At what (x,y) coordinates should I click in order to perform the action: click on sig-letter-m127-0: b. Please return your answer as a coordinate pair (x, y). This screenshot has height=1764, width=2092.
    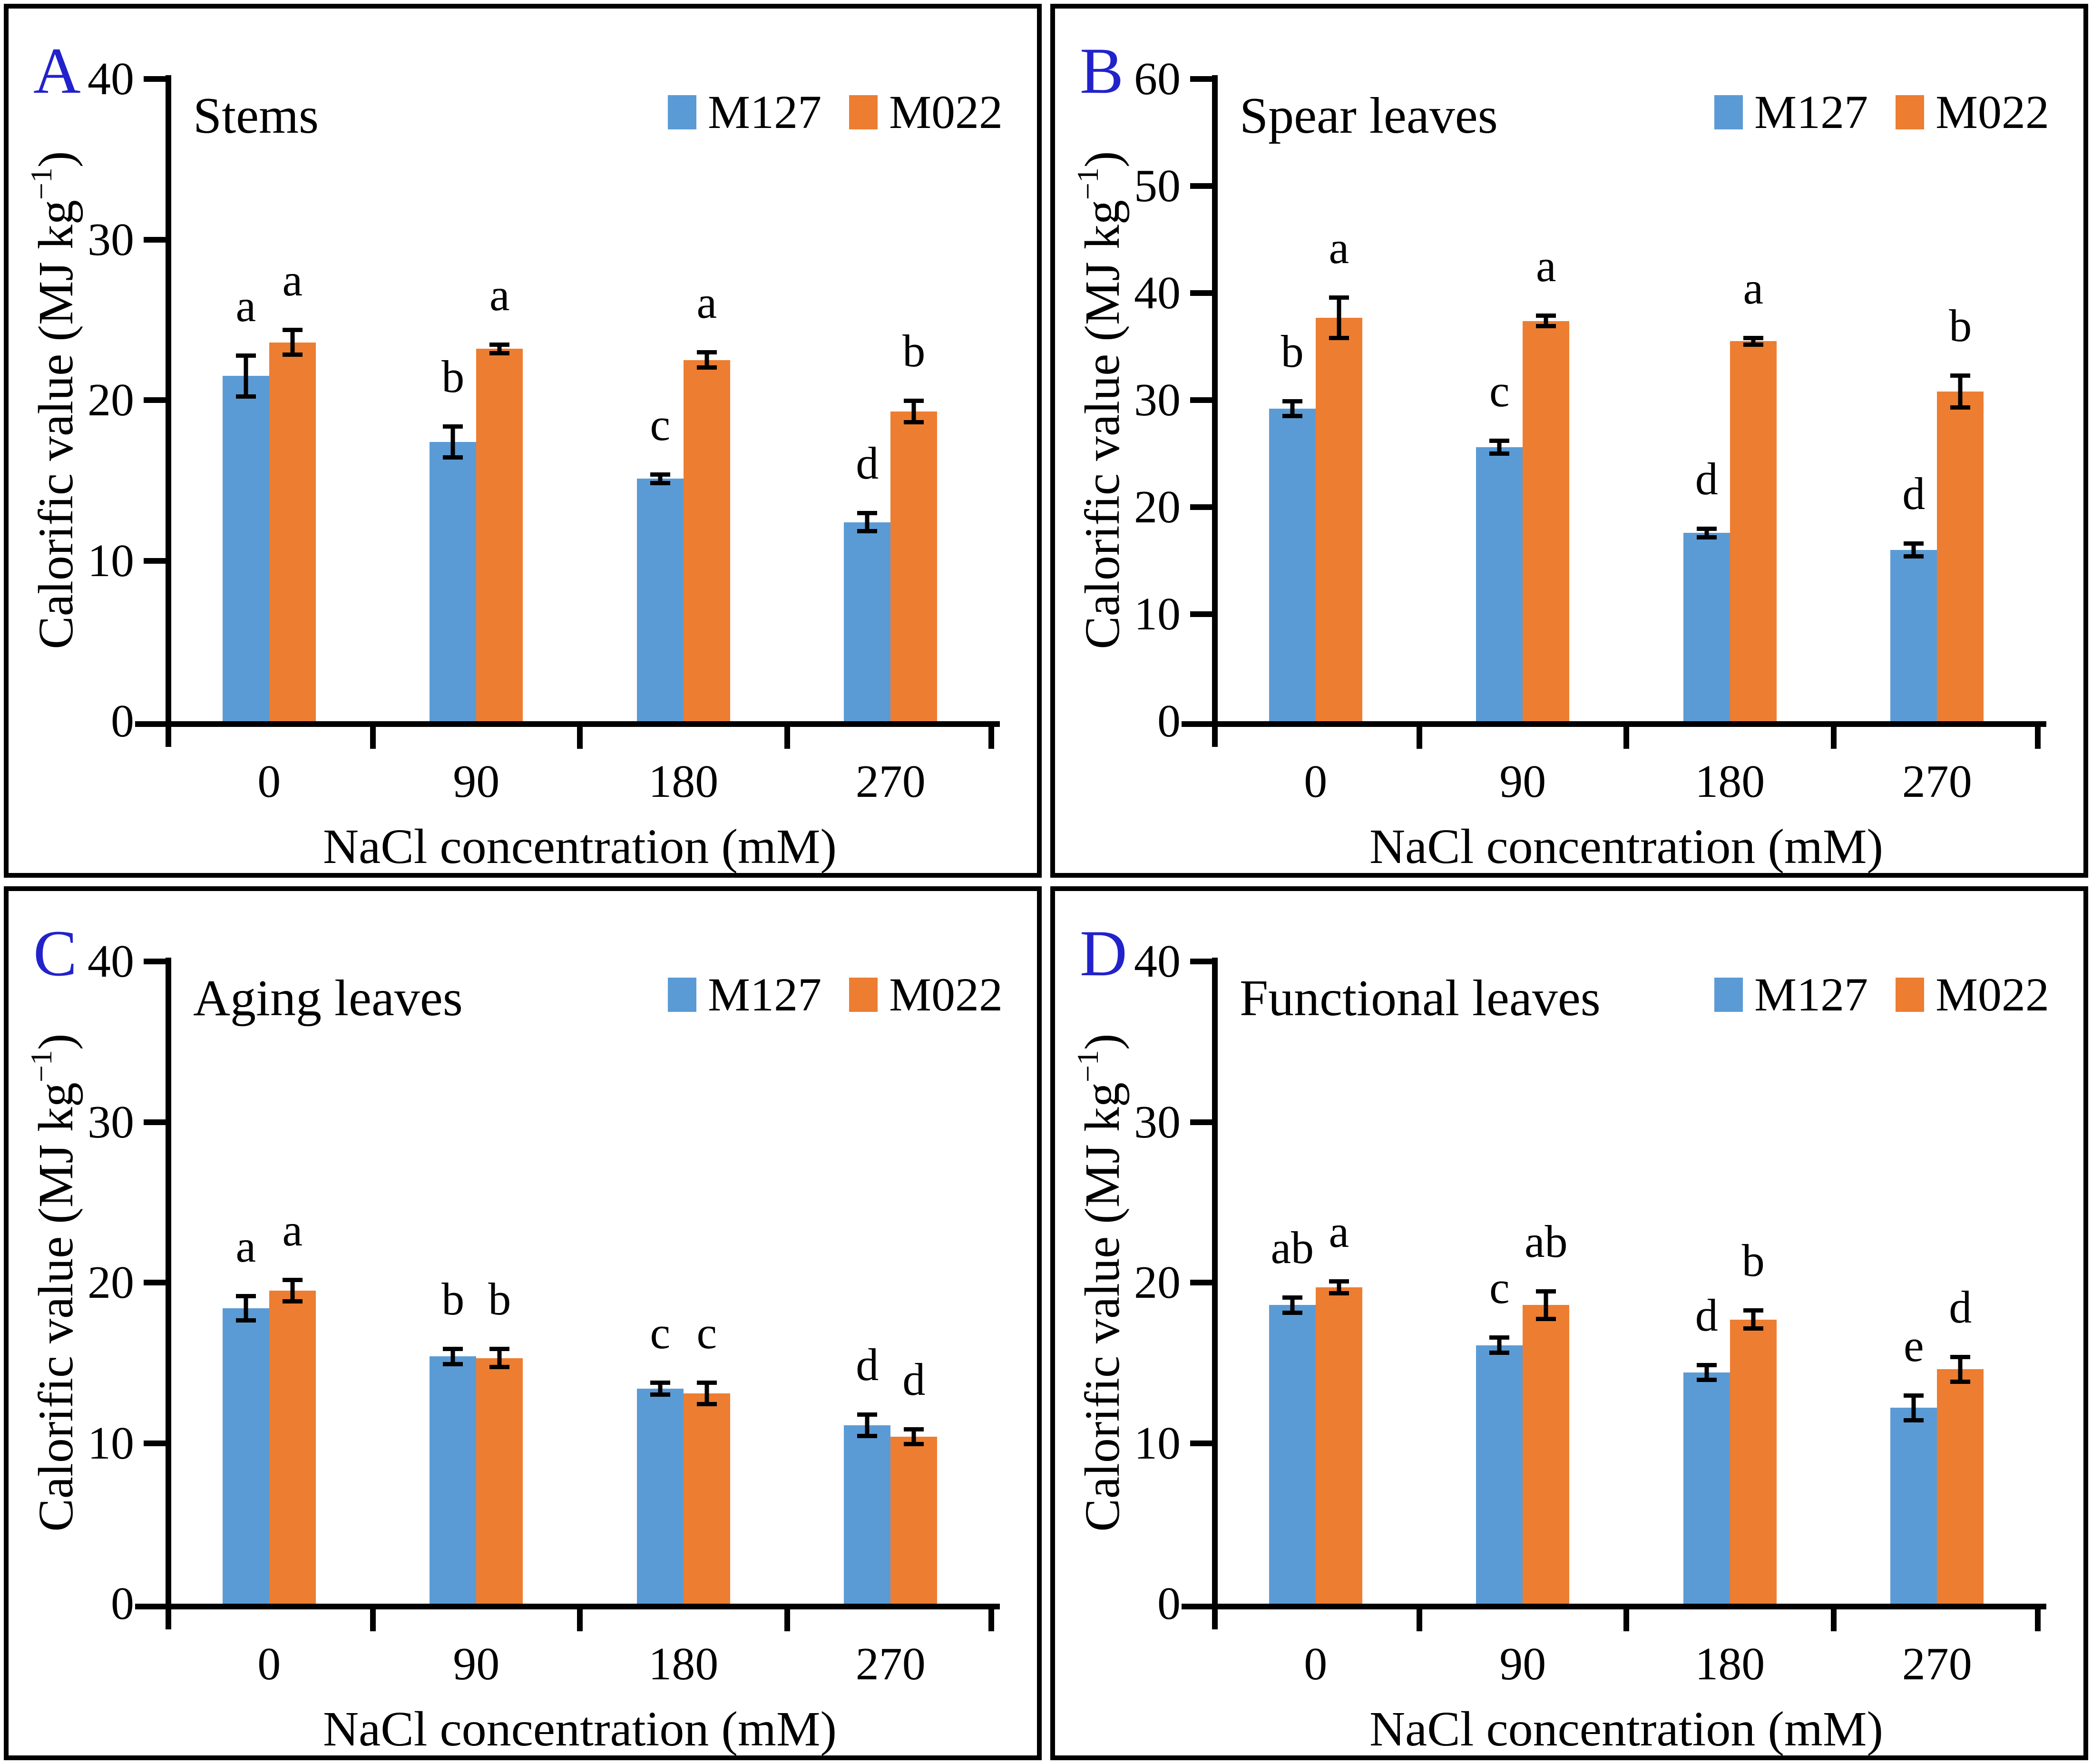
    Looking at the image, I should click on (1292, 351).